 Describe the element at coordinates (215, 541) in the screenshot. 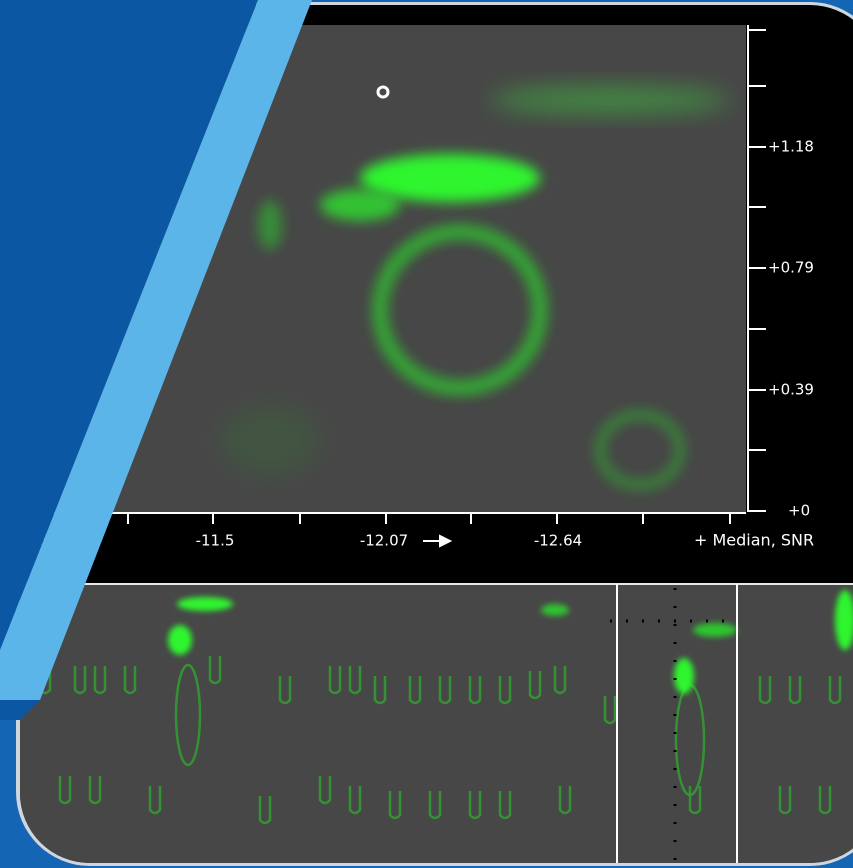

I see `x-tick-label: -11.5` at that location.